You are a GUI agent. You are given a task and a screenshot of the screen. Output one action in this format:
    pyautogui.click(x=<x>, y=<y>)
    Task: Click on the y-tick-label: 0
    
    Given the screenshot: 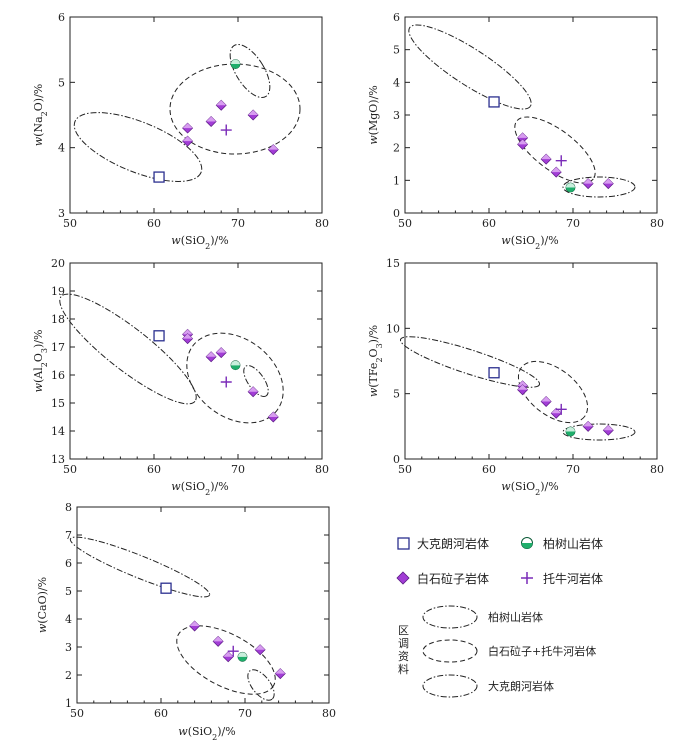 What is the action you would take?
    pyautogui.click(x=396, y=459)
    